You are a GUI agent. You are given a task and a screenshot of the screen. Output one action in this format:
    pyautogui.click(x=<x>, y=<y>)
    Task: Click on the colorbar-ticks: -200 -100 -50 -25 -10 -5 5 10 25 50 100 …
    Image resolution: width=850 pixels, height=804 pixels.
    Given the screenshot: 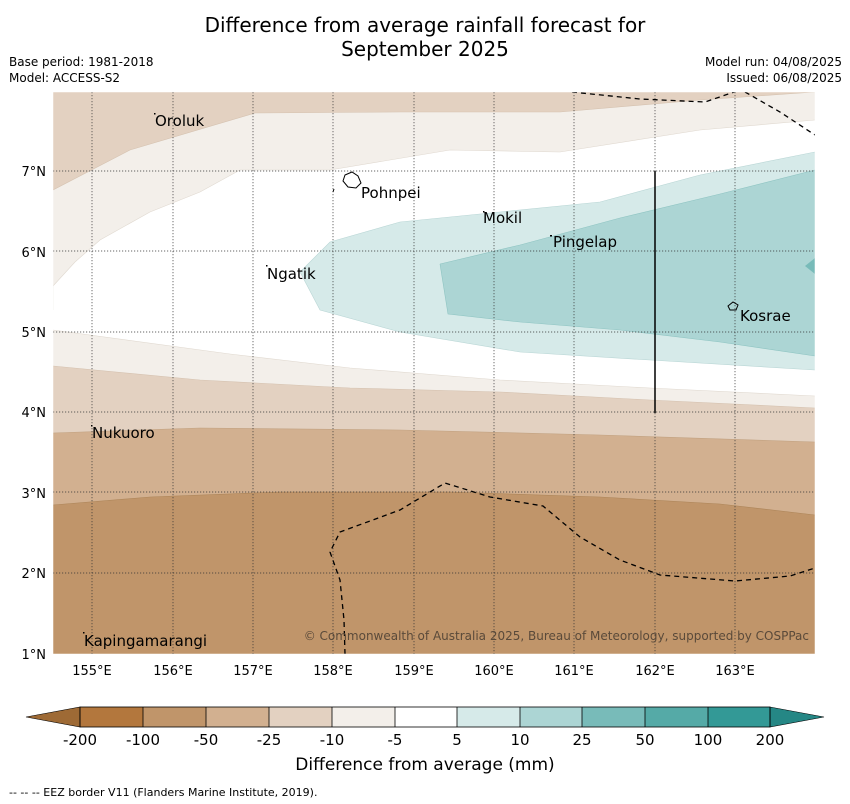 What is the action you would take?
    pyautogui.click(x=423, y=740)
    